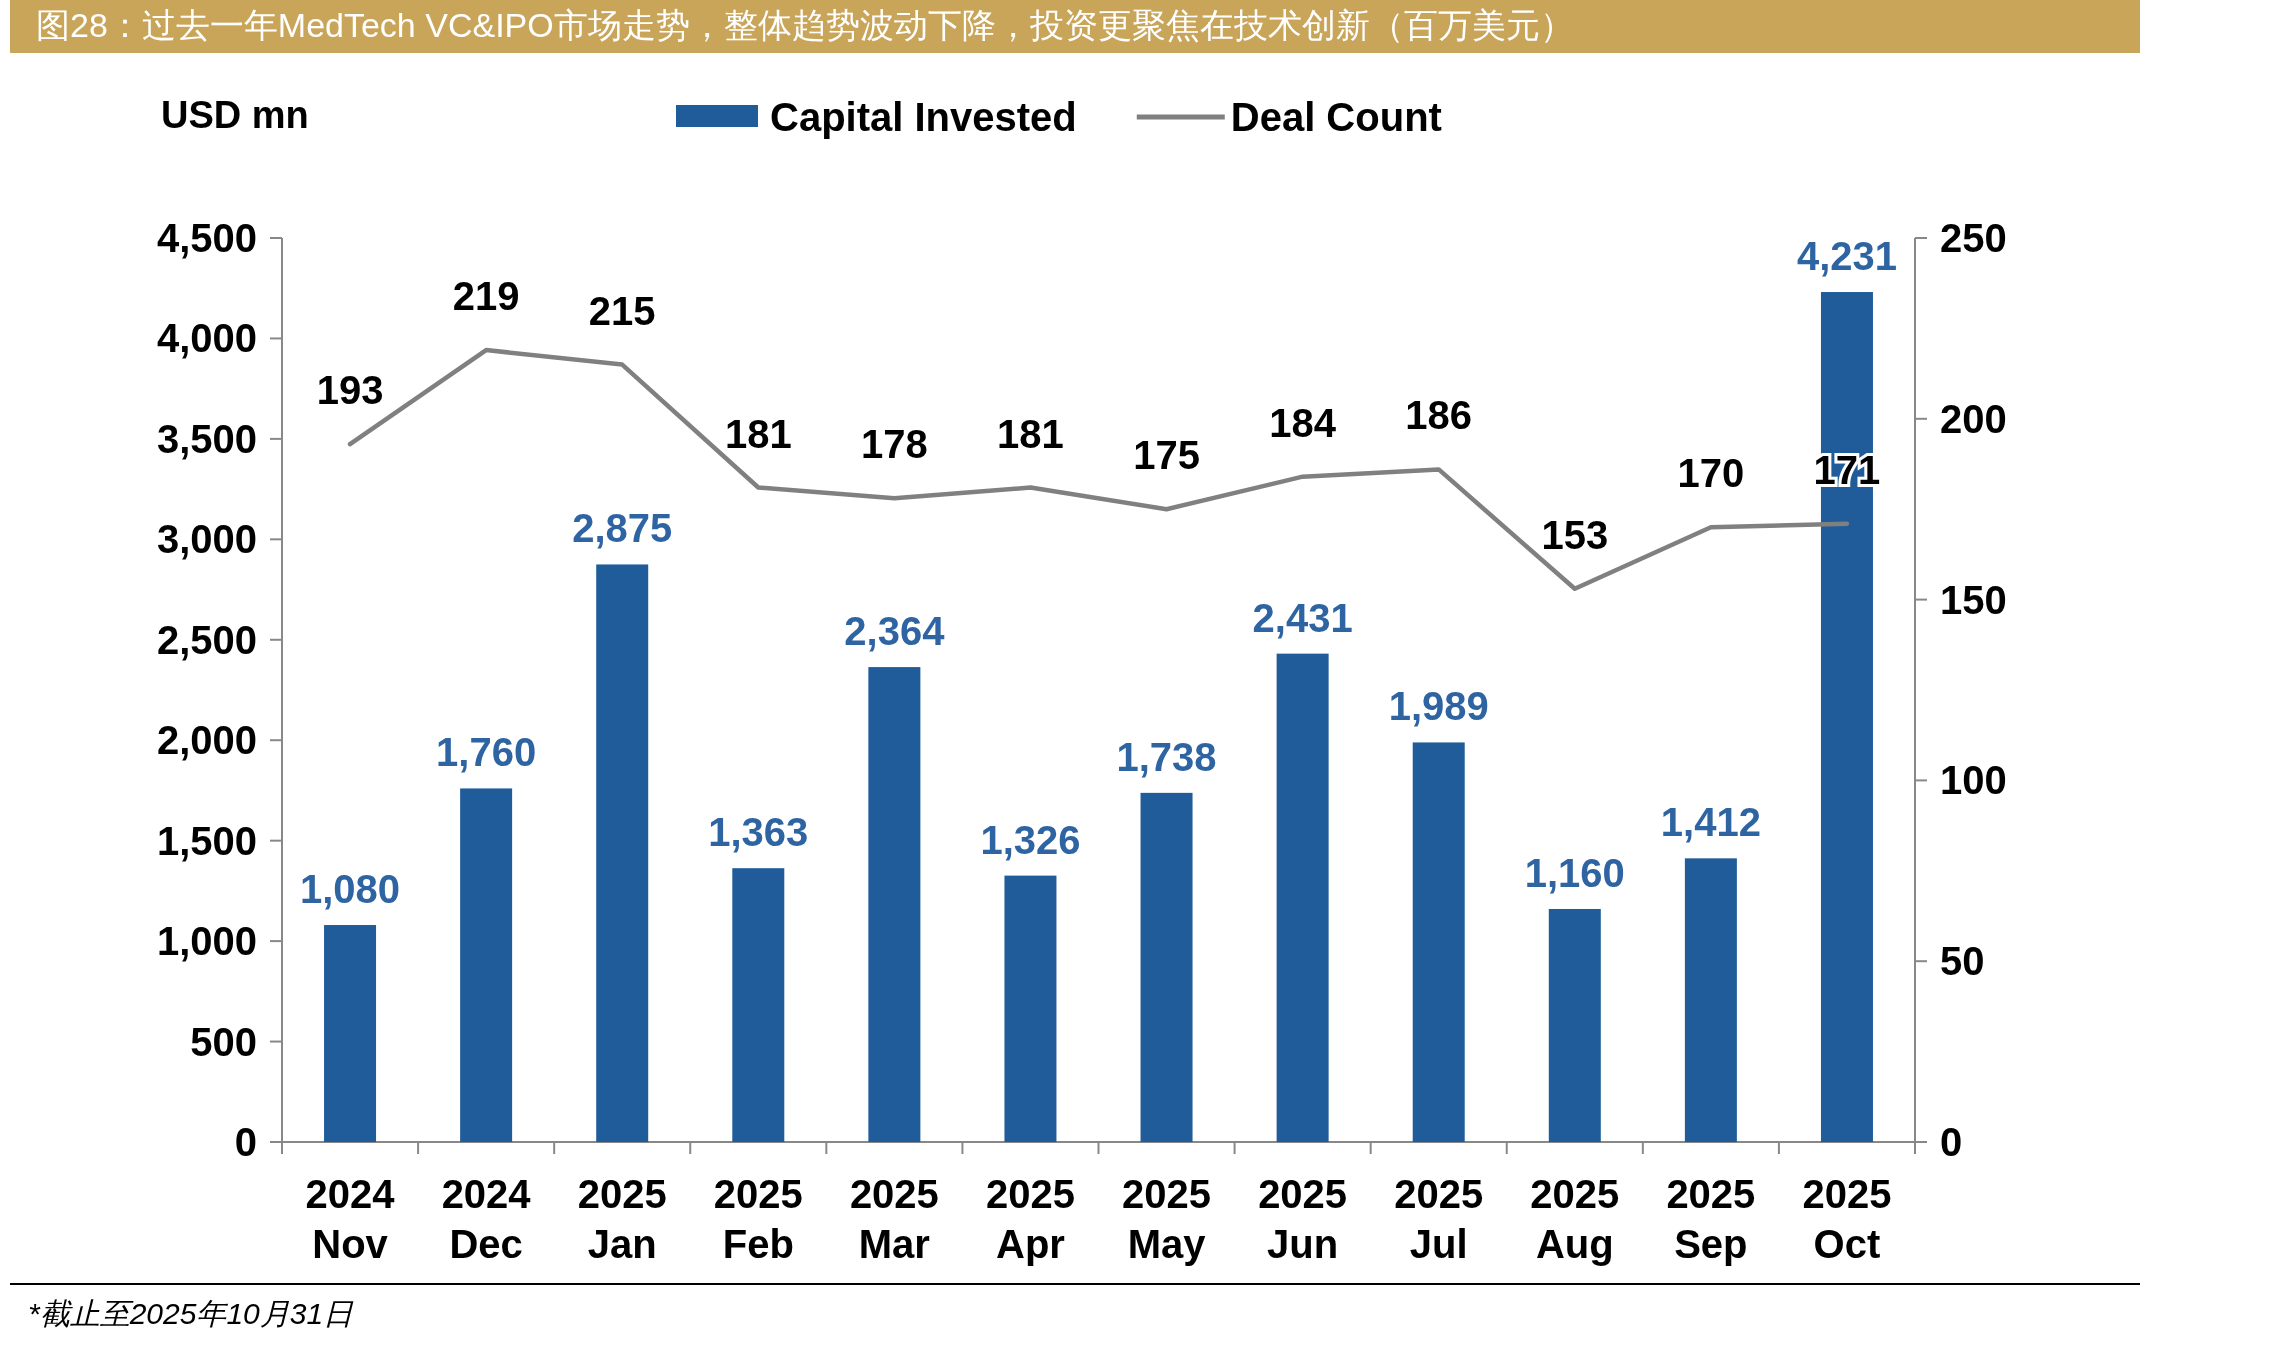 Image resolution: width=2295 pixels, height=1345 pixels. What do you see at coordinates (894, 444) in the screenshot?
I see `data-label: 178` at bounding box center [894, 444].